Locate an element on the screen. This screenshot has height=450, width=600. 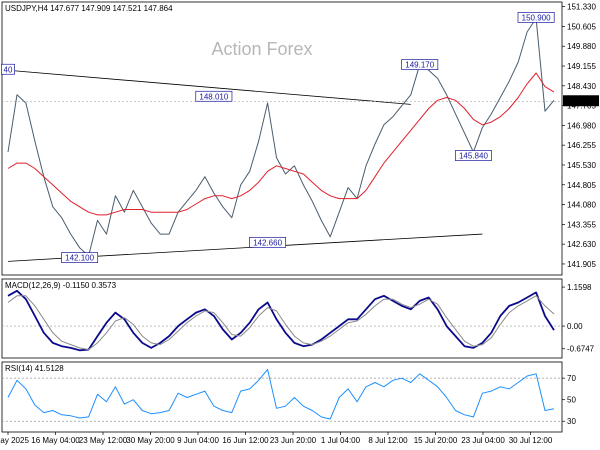
x-tick-label: 15 Jul 20:00 is located at coordinates (436, 440).